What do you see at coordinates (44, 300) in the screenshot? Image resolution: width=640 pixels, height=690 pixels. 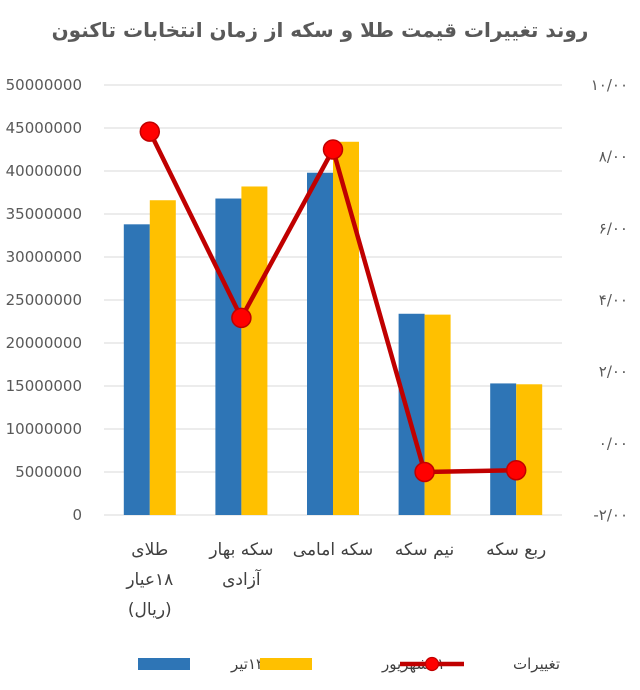 I see `y-left-tick-label: 25000000` at bounding box center [44, 300].